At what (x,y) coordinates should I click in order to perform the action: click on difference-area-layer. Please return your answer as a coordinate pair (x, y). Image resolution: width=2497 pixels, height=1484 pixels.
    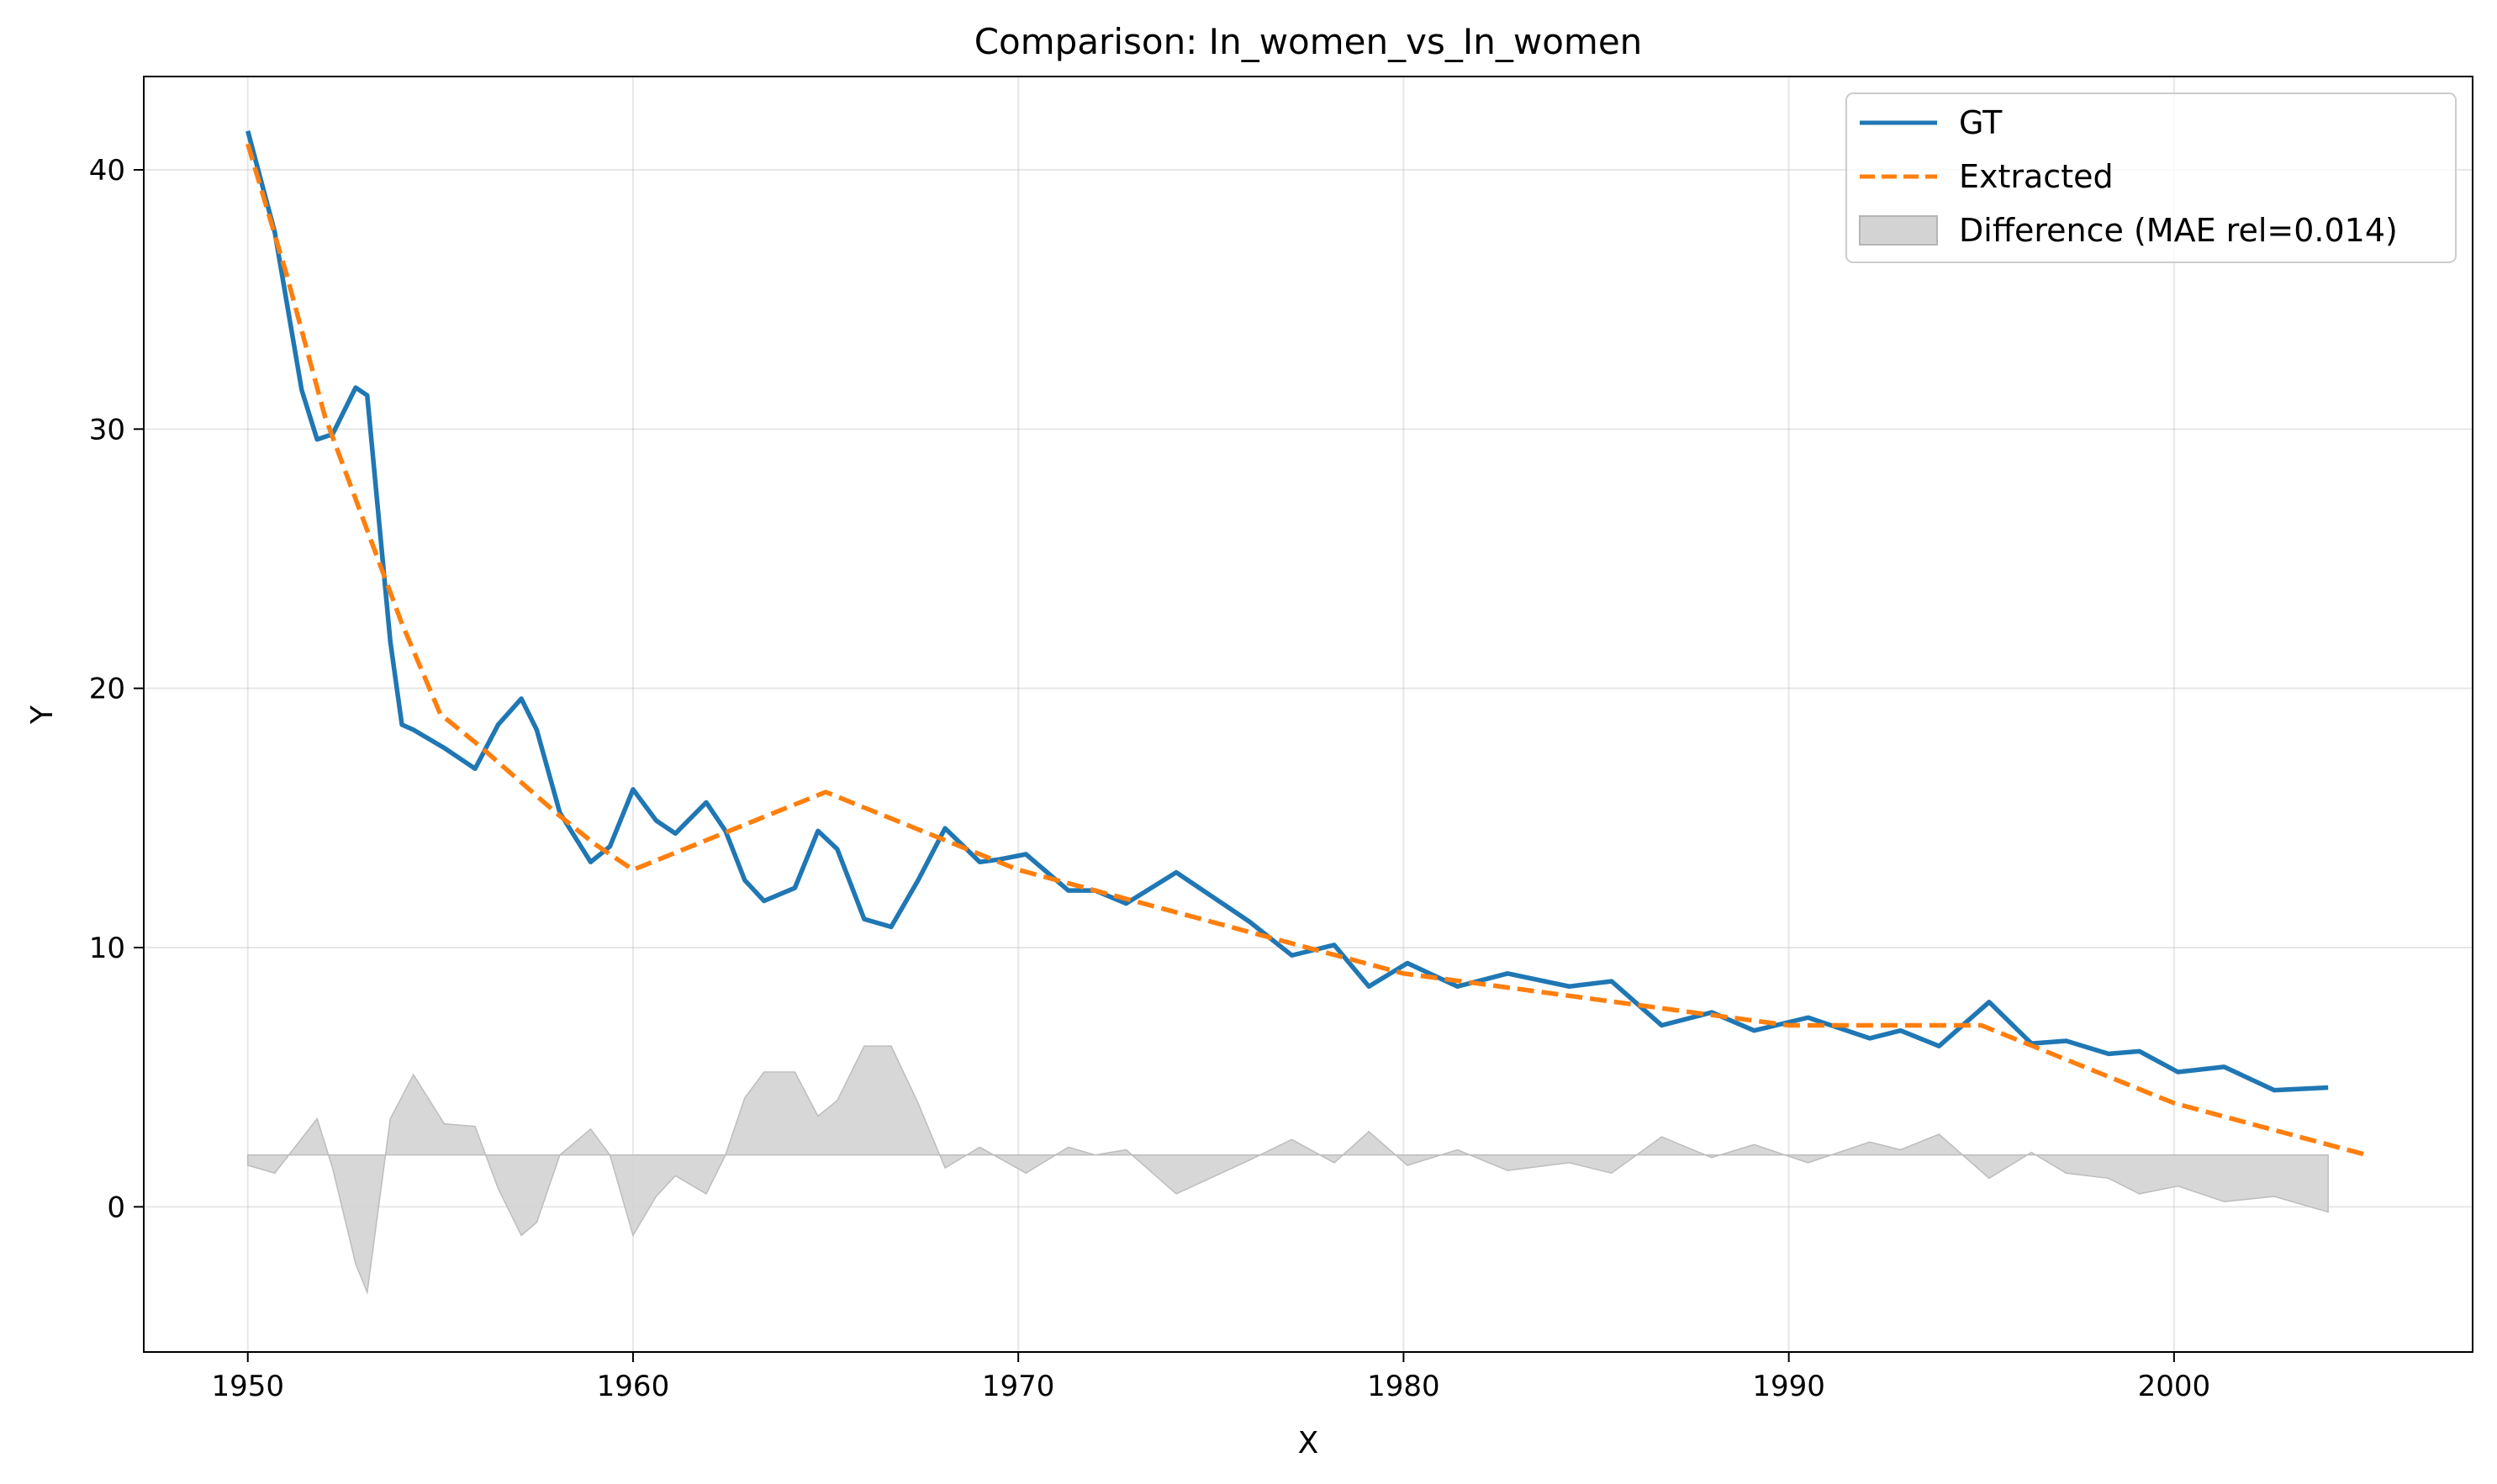
    Looking at the image, I should click on (1287, 1170).